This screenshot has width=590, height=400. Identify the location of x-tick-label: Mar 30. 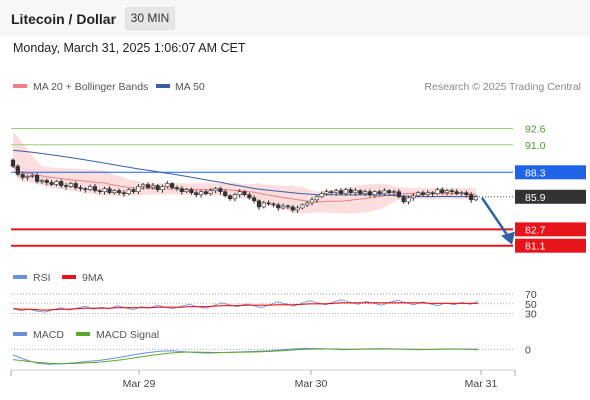
(311, 384).